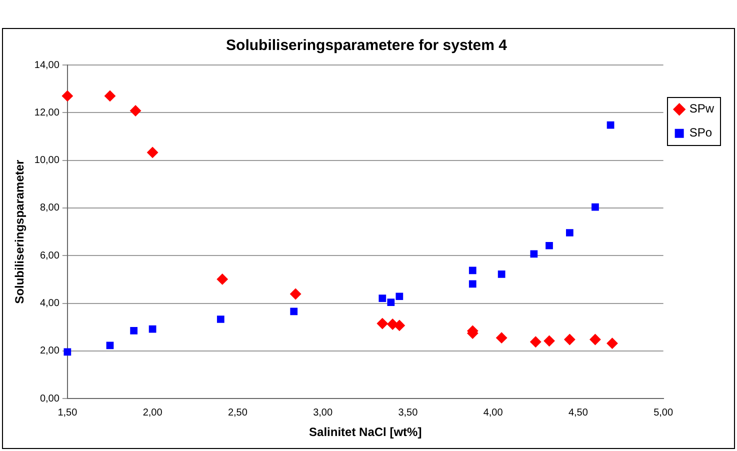  Describe the element at coordinates (50, 398) in the screenshot. I see `y-tick-label: 0,00` at that location.